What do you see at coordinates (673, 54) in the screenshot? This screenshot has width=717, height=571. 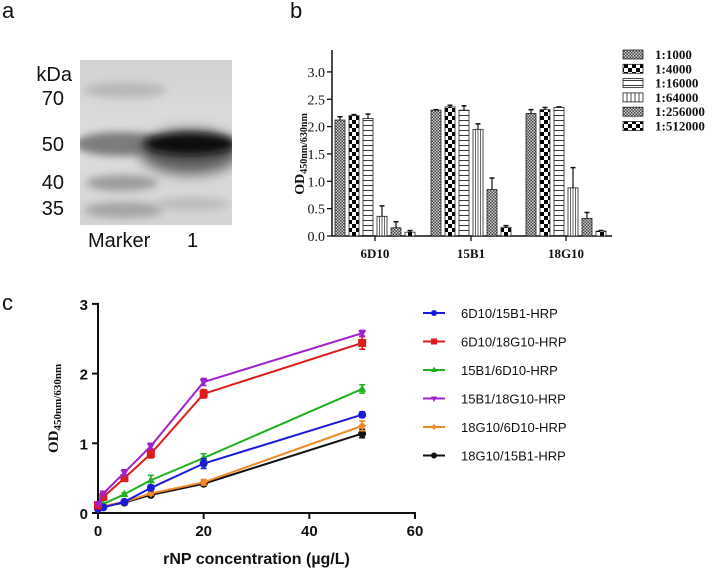 I see `svg-text: 1:1000` at bounding box center [673, 54].